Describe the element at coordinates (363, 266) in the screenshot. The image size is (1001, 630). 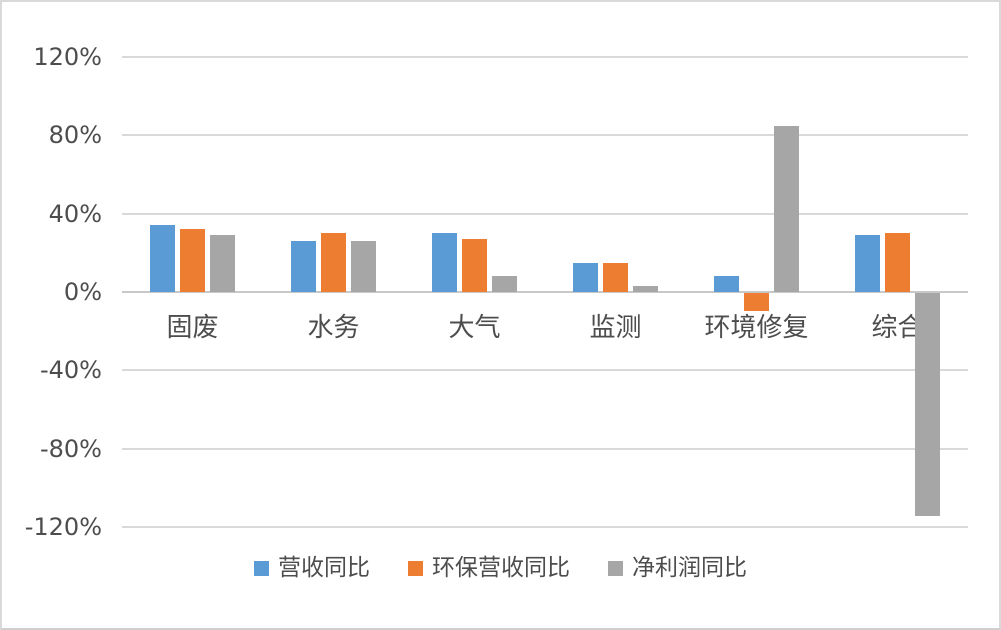
I see `bar-series2-cat1` at that location.